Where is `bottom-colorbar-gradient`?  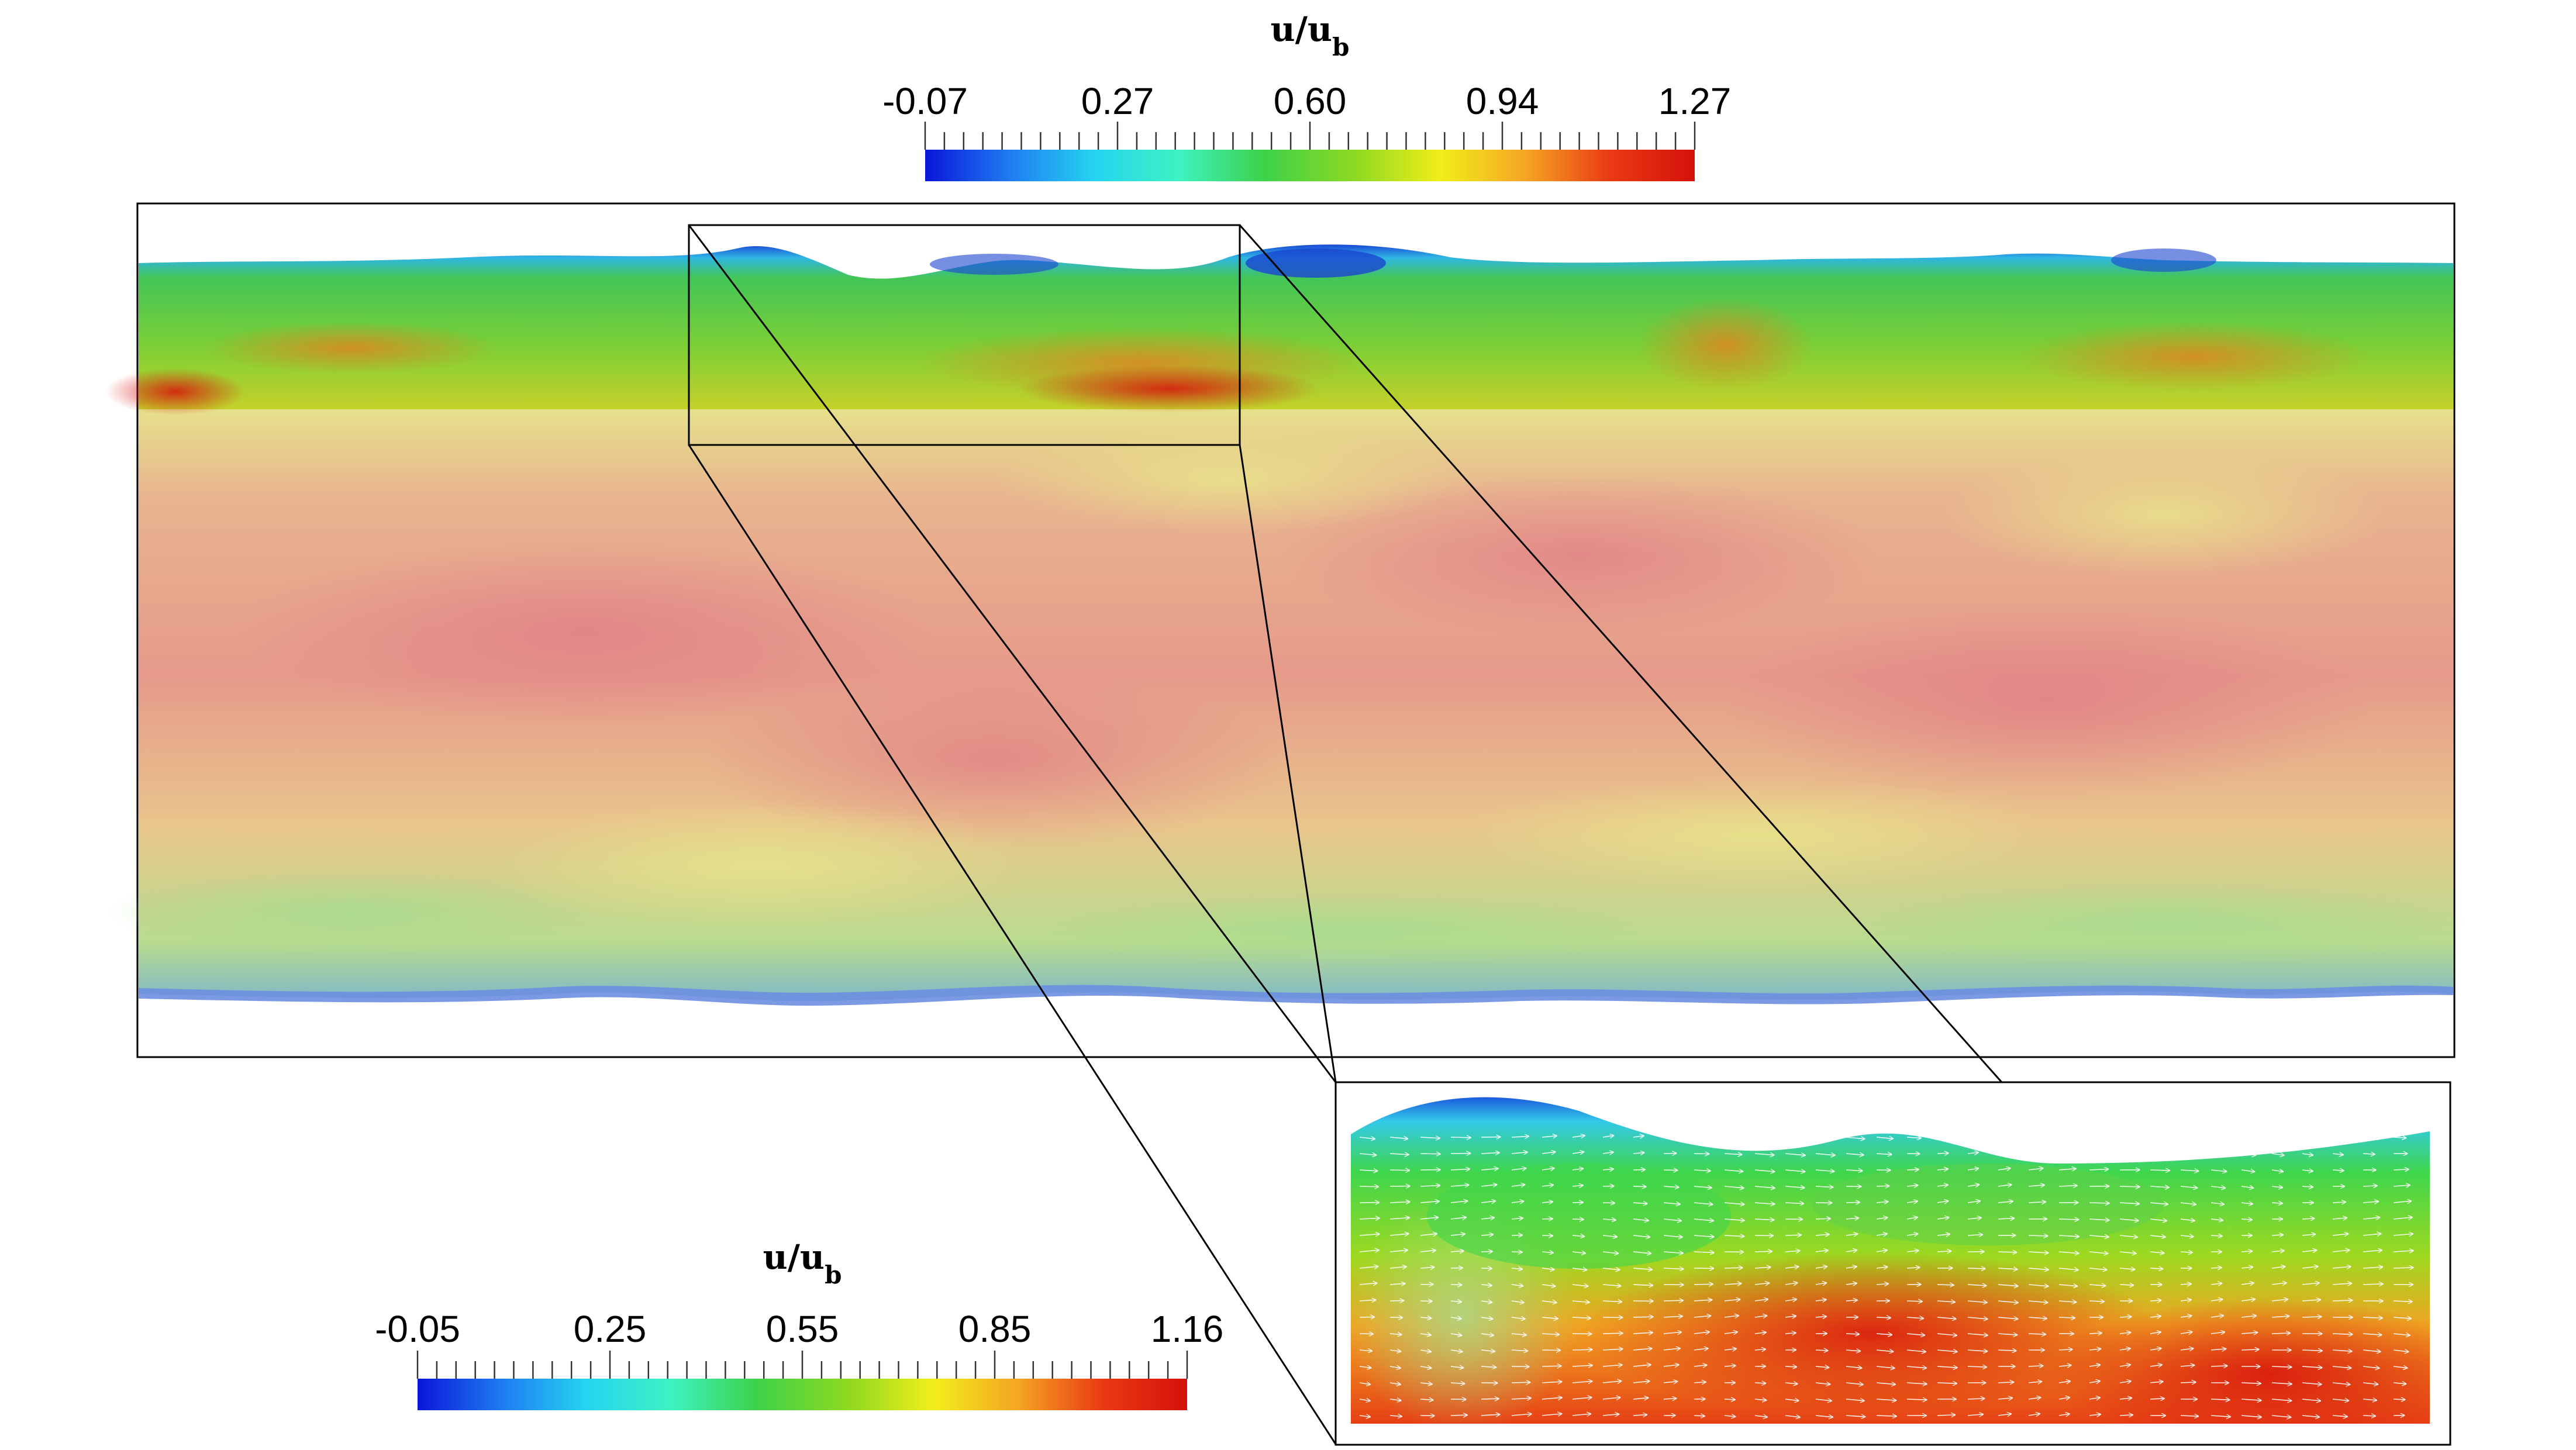
bottom-colorbar-gradient is located at coordinates (802, 1395).